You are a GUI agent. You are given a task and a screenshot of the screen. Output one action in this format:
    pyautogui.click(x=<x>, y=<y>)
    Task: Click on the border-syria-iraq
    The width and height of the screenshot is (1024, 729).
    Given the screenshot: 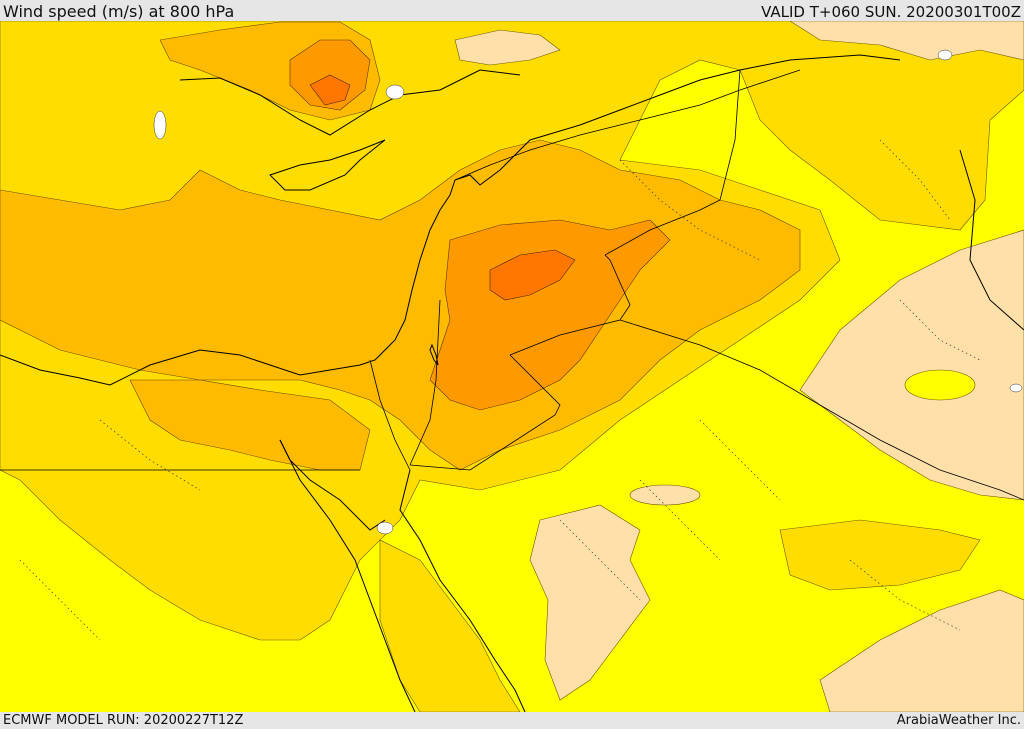 What is the action you would take?
    pyautogui.click(x=672, y=162)
    